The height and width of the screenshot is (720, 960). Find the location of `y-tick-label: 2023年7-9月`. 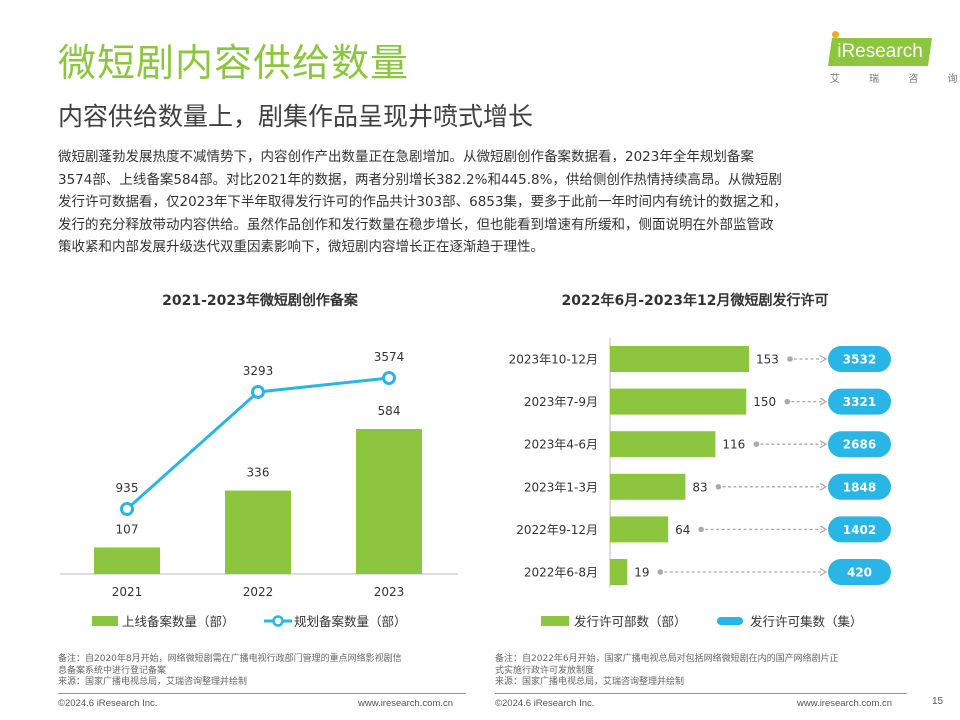

y-tick-label: 2023年7-9月 is located at coordinates (561, 402).